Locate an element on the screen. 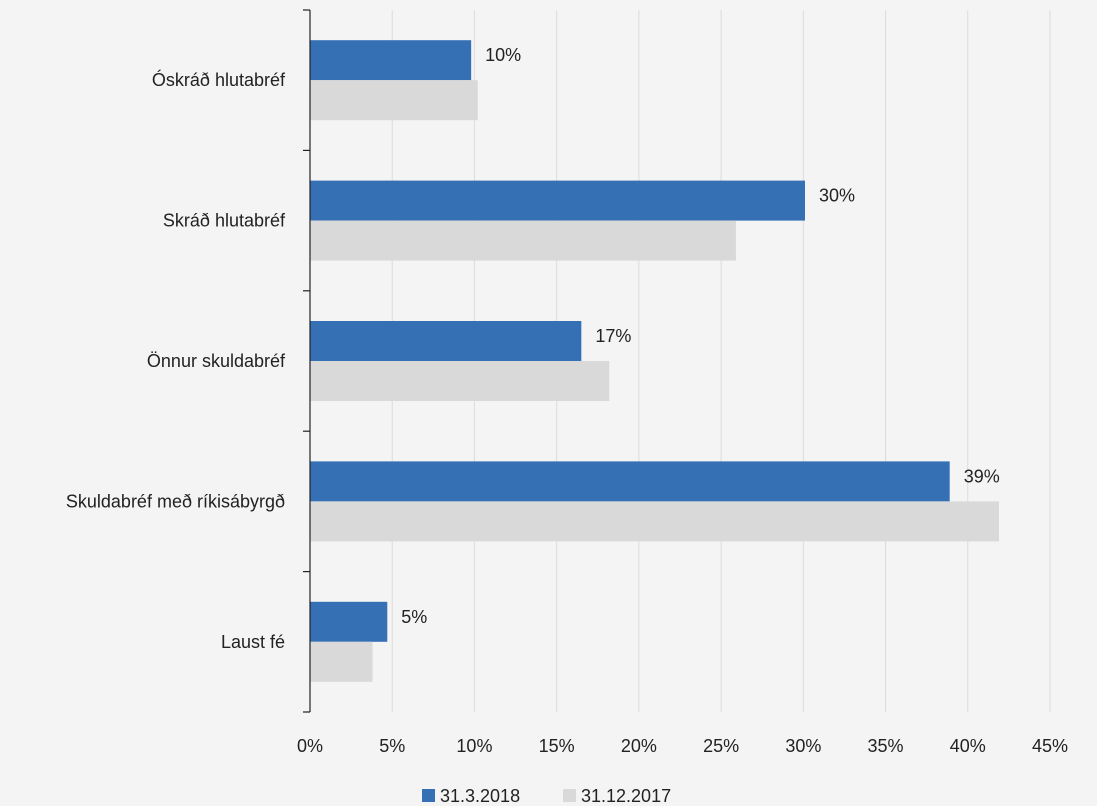  x-tick-label: 10% is located at coordinates (474, 746).